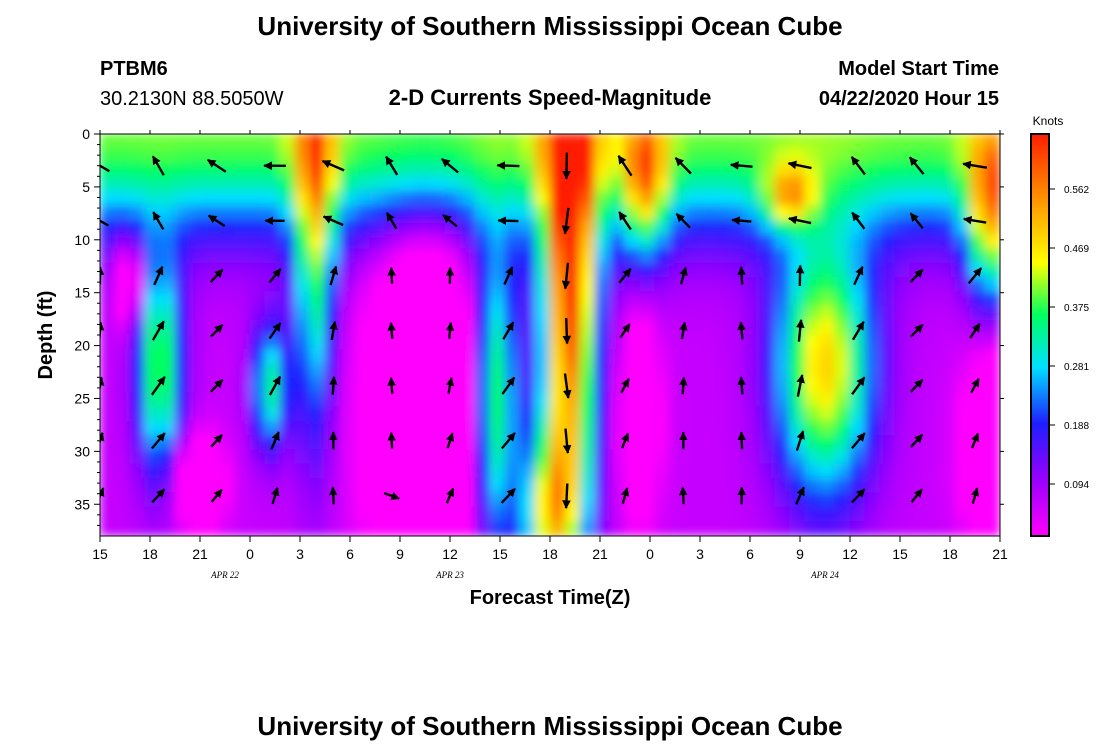  What do you see at coordinates (86, 187) in the screenshot?
I see `y-tick-label: 5` at bounding box center [86, 187].